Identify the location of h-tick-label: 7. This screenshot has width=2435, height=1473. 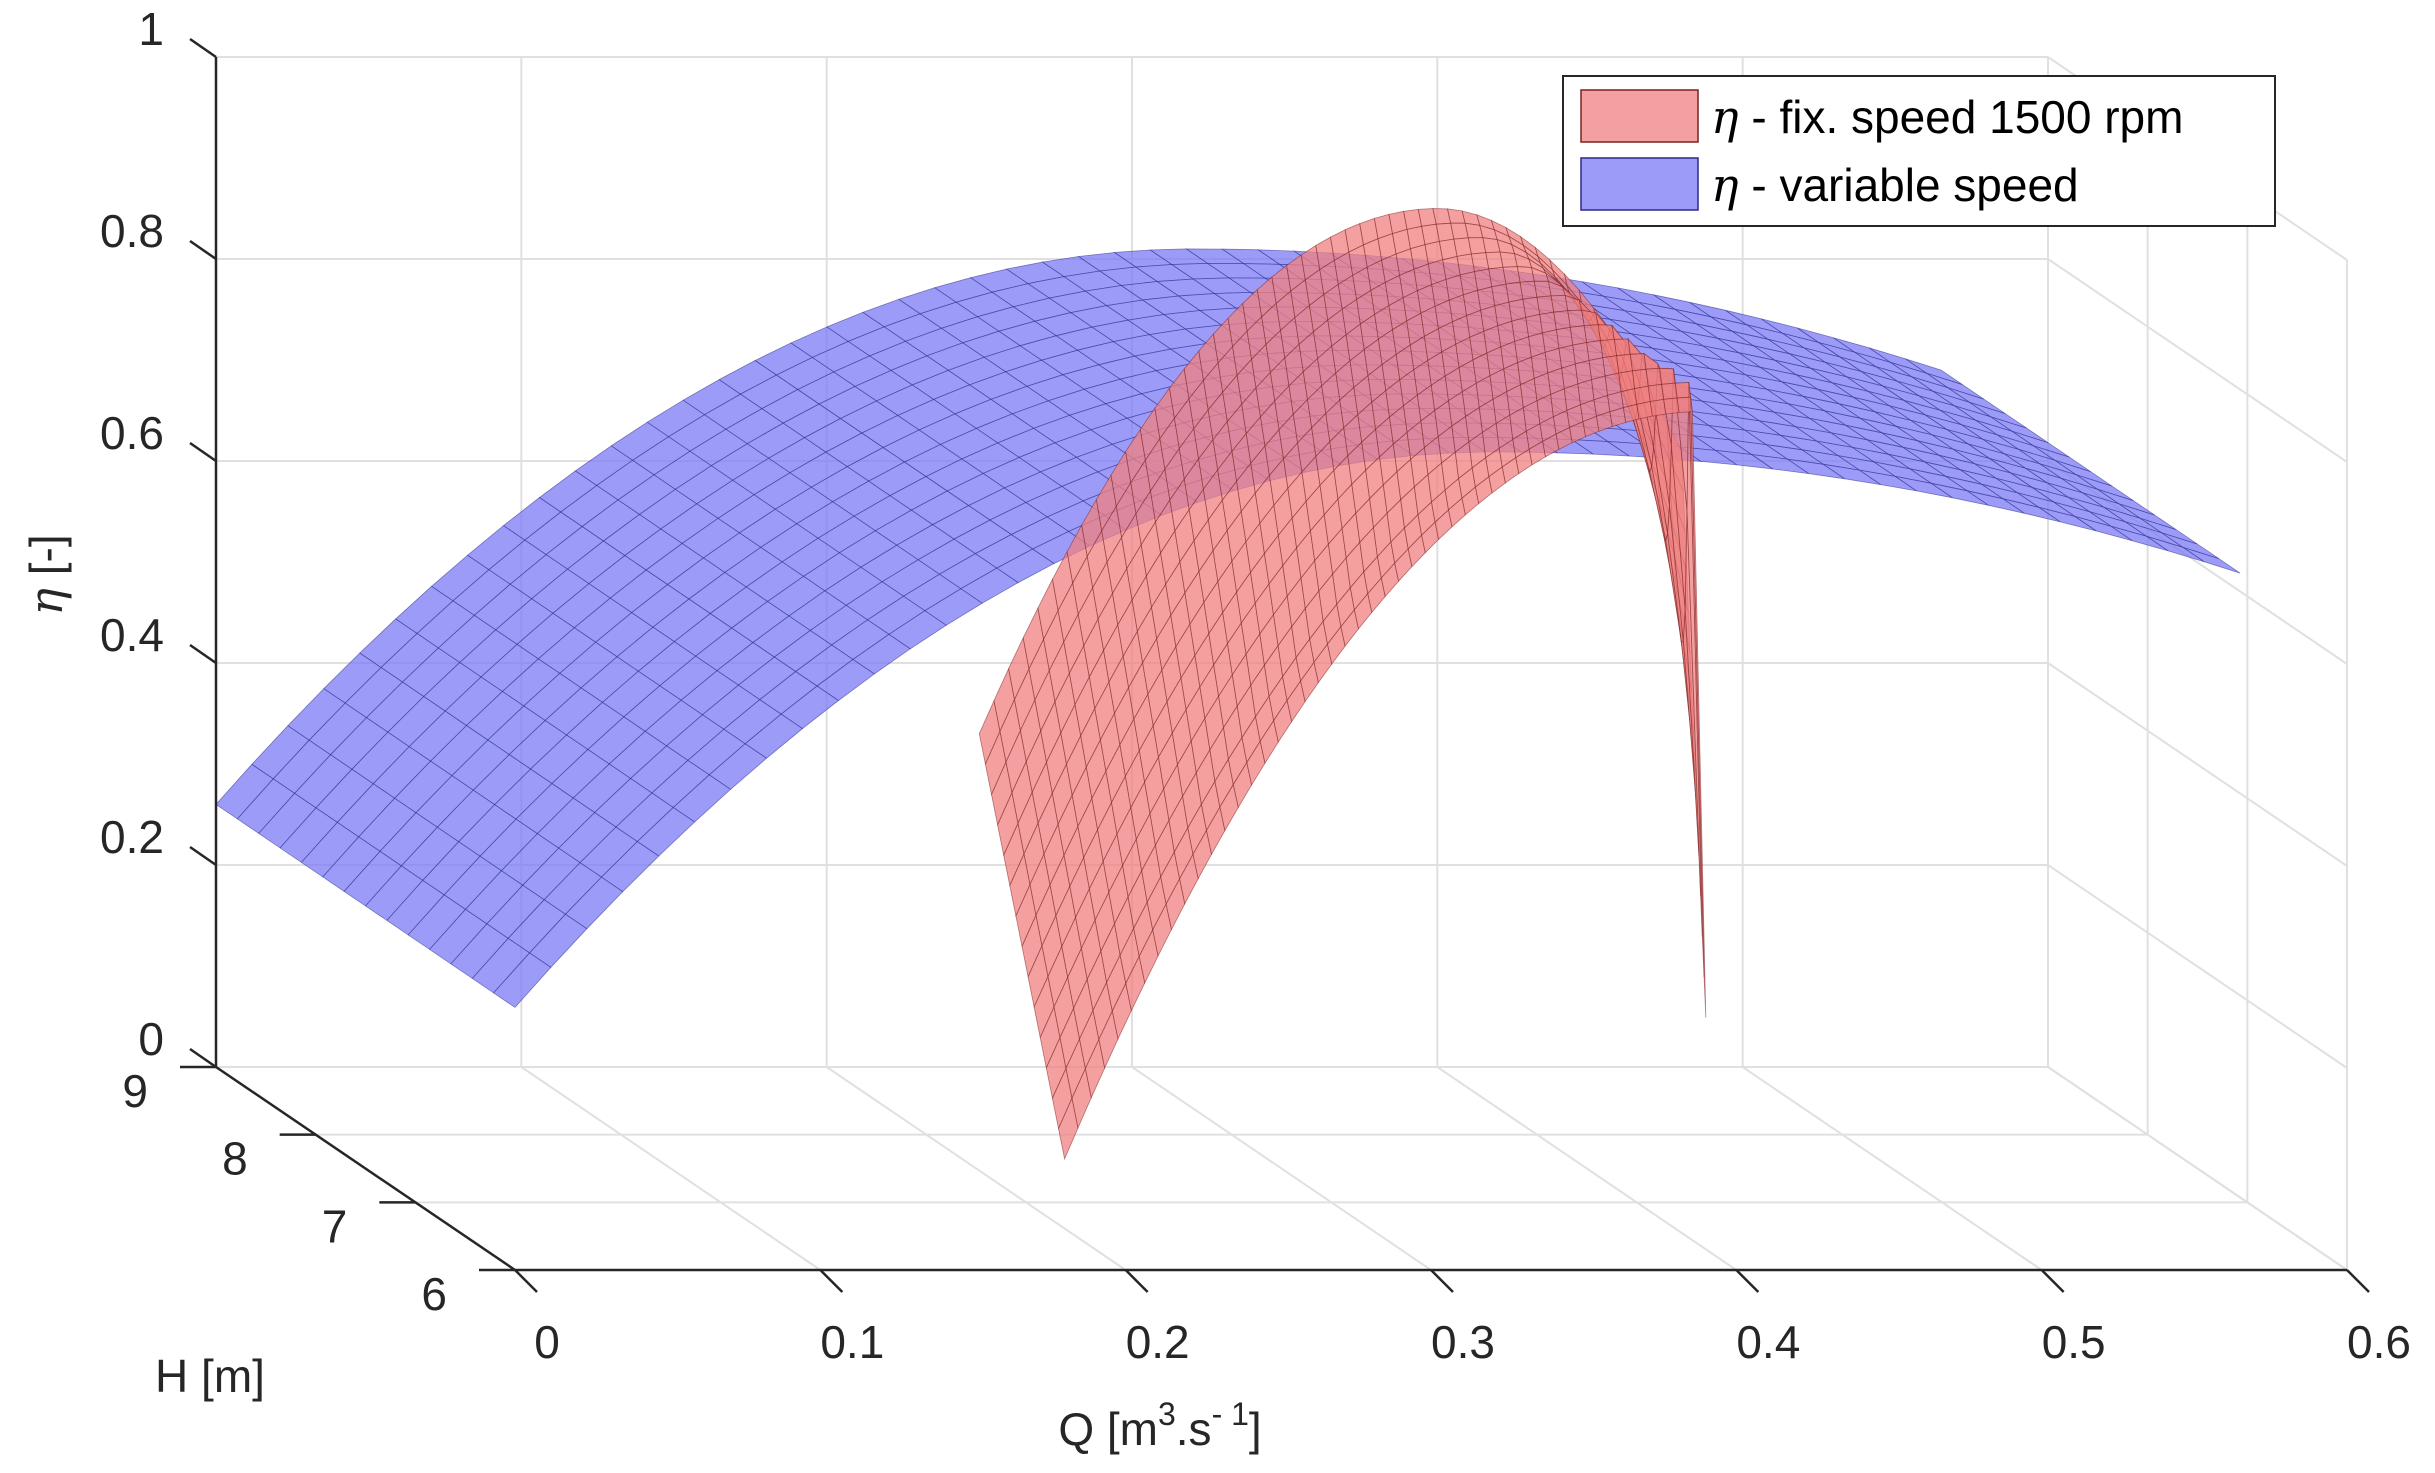
(335, 1226).